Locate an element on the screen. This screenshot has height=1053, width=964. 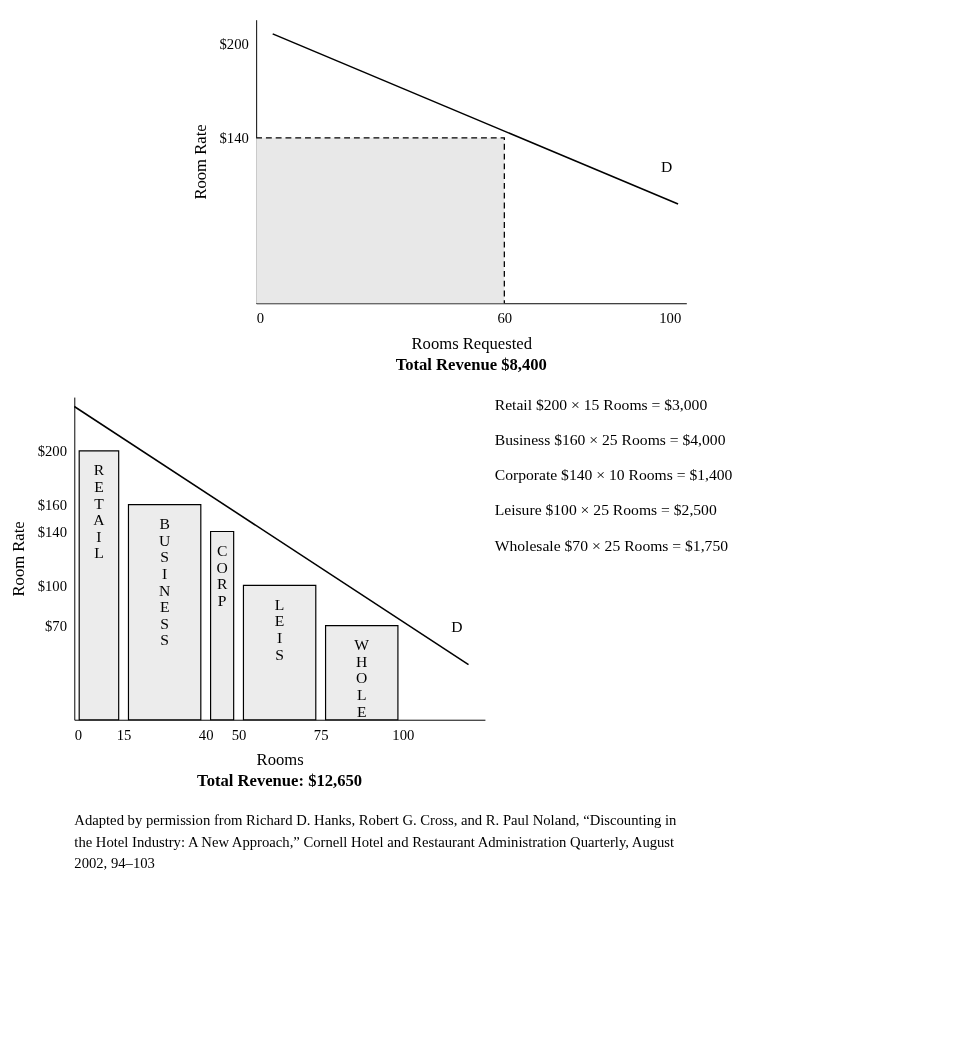
text: Corporate $140 × 10 Rooms = $1,400 is located at coordinates (613, 475).